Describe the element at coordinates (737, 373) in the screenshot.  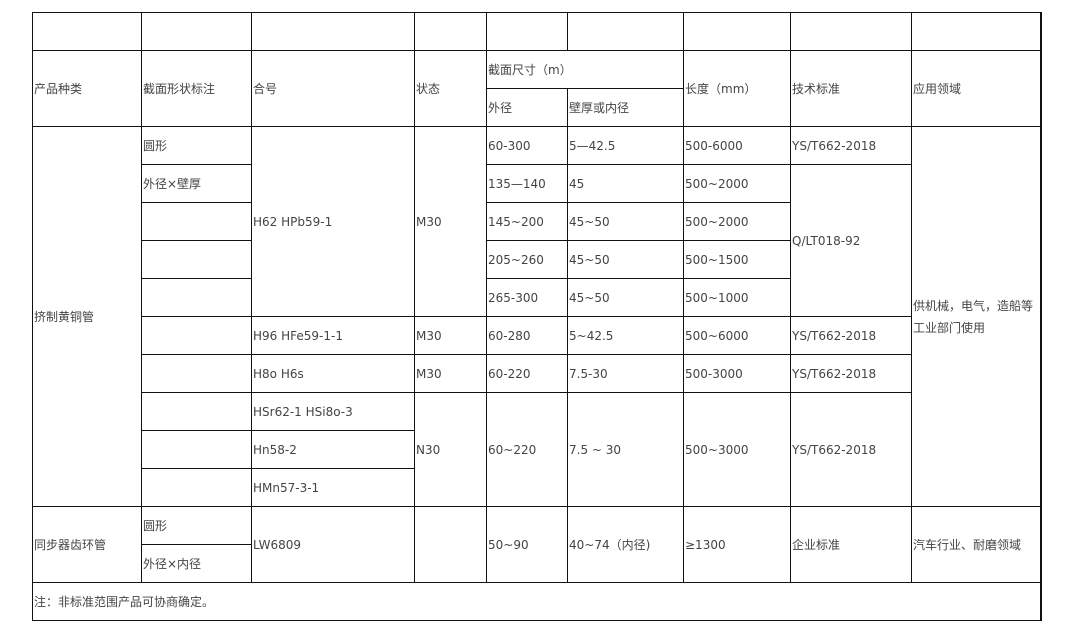
I see `length-cell: 500-3000` at that location.